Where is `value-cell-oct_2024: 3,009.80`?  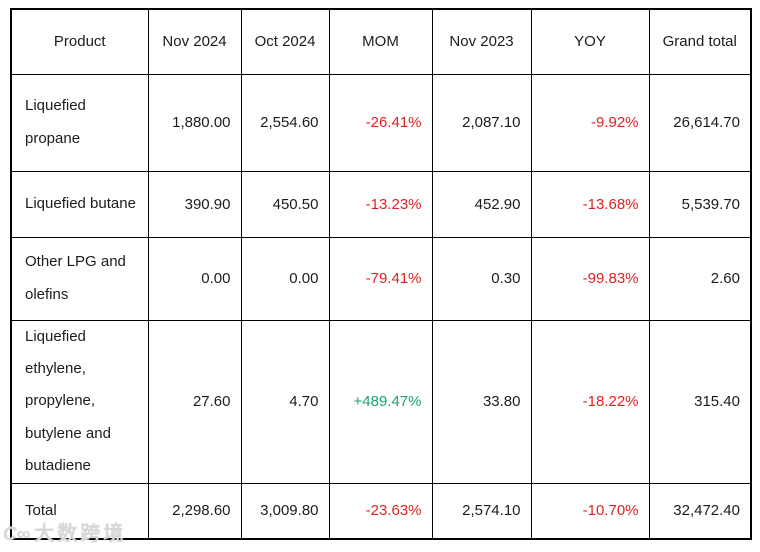 value-cell-oct_2024: 3,009.80 is located at coordinates (285, 511).